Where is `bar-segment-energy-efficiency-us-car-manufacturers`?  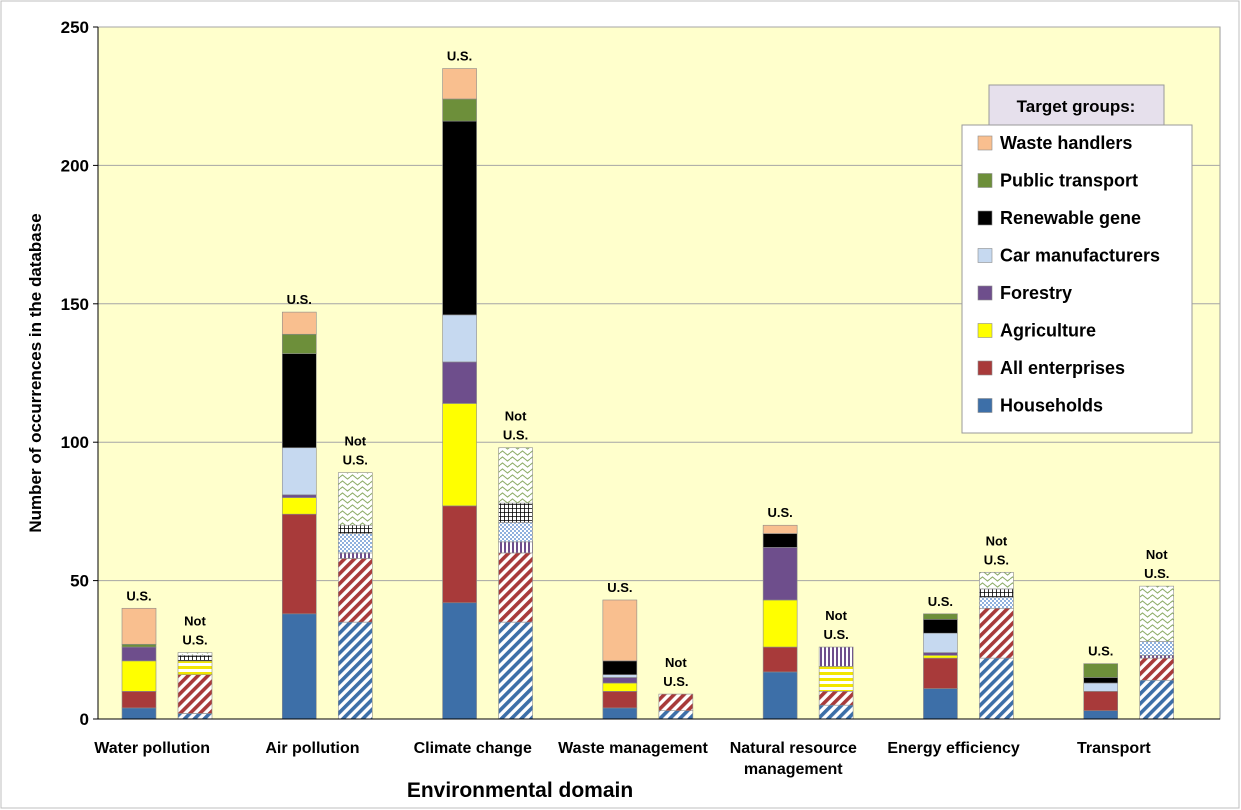 bar-segment-energy-efficiency-us-car-manufacturers is located at coordinates (940, 642).